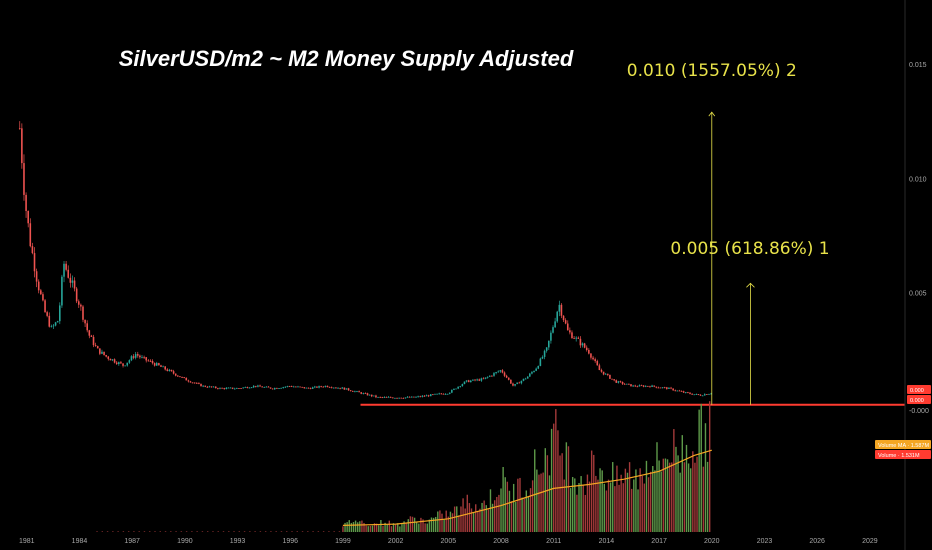 This screenshot has width=932, height=550. I want to click on x-tick-label: 2029, so click(870, 541).